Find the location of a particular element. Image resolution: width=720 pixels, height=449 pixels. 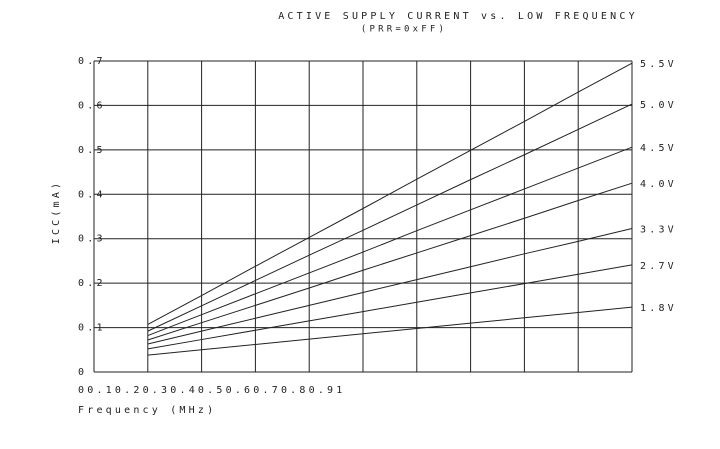

x-tick-labels: 00.10.20.30.40.50.60.70.80.91 is located at coordinates (212, 390).